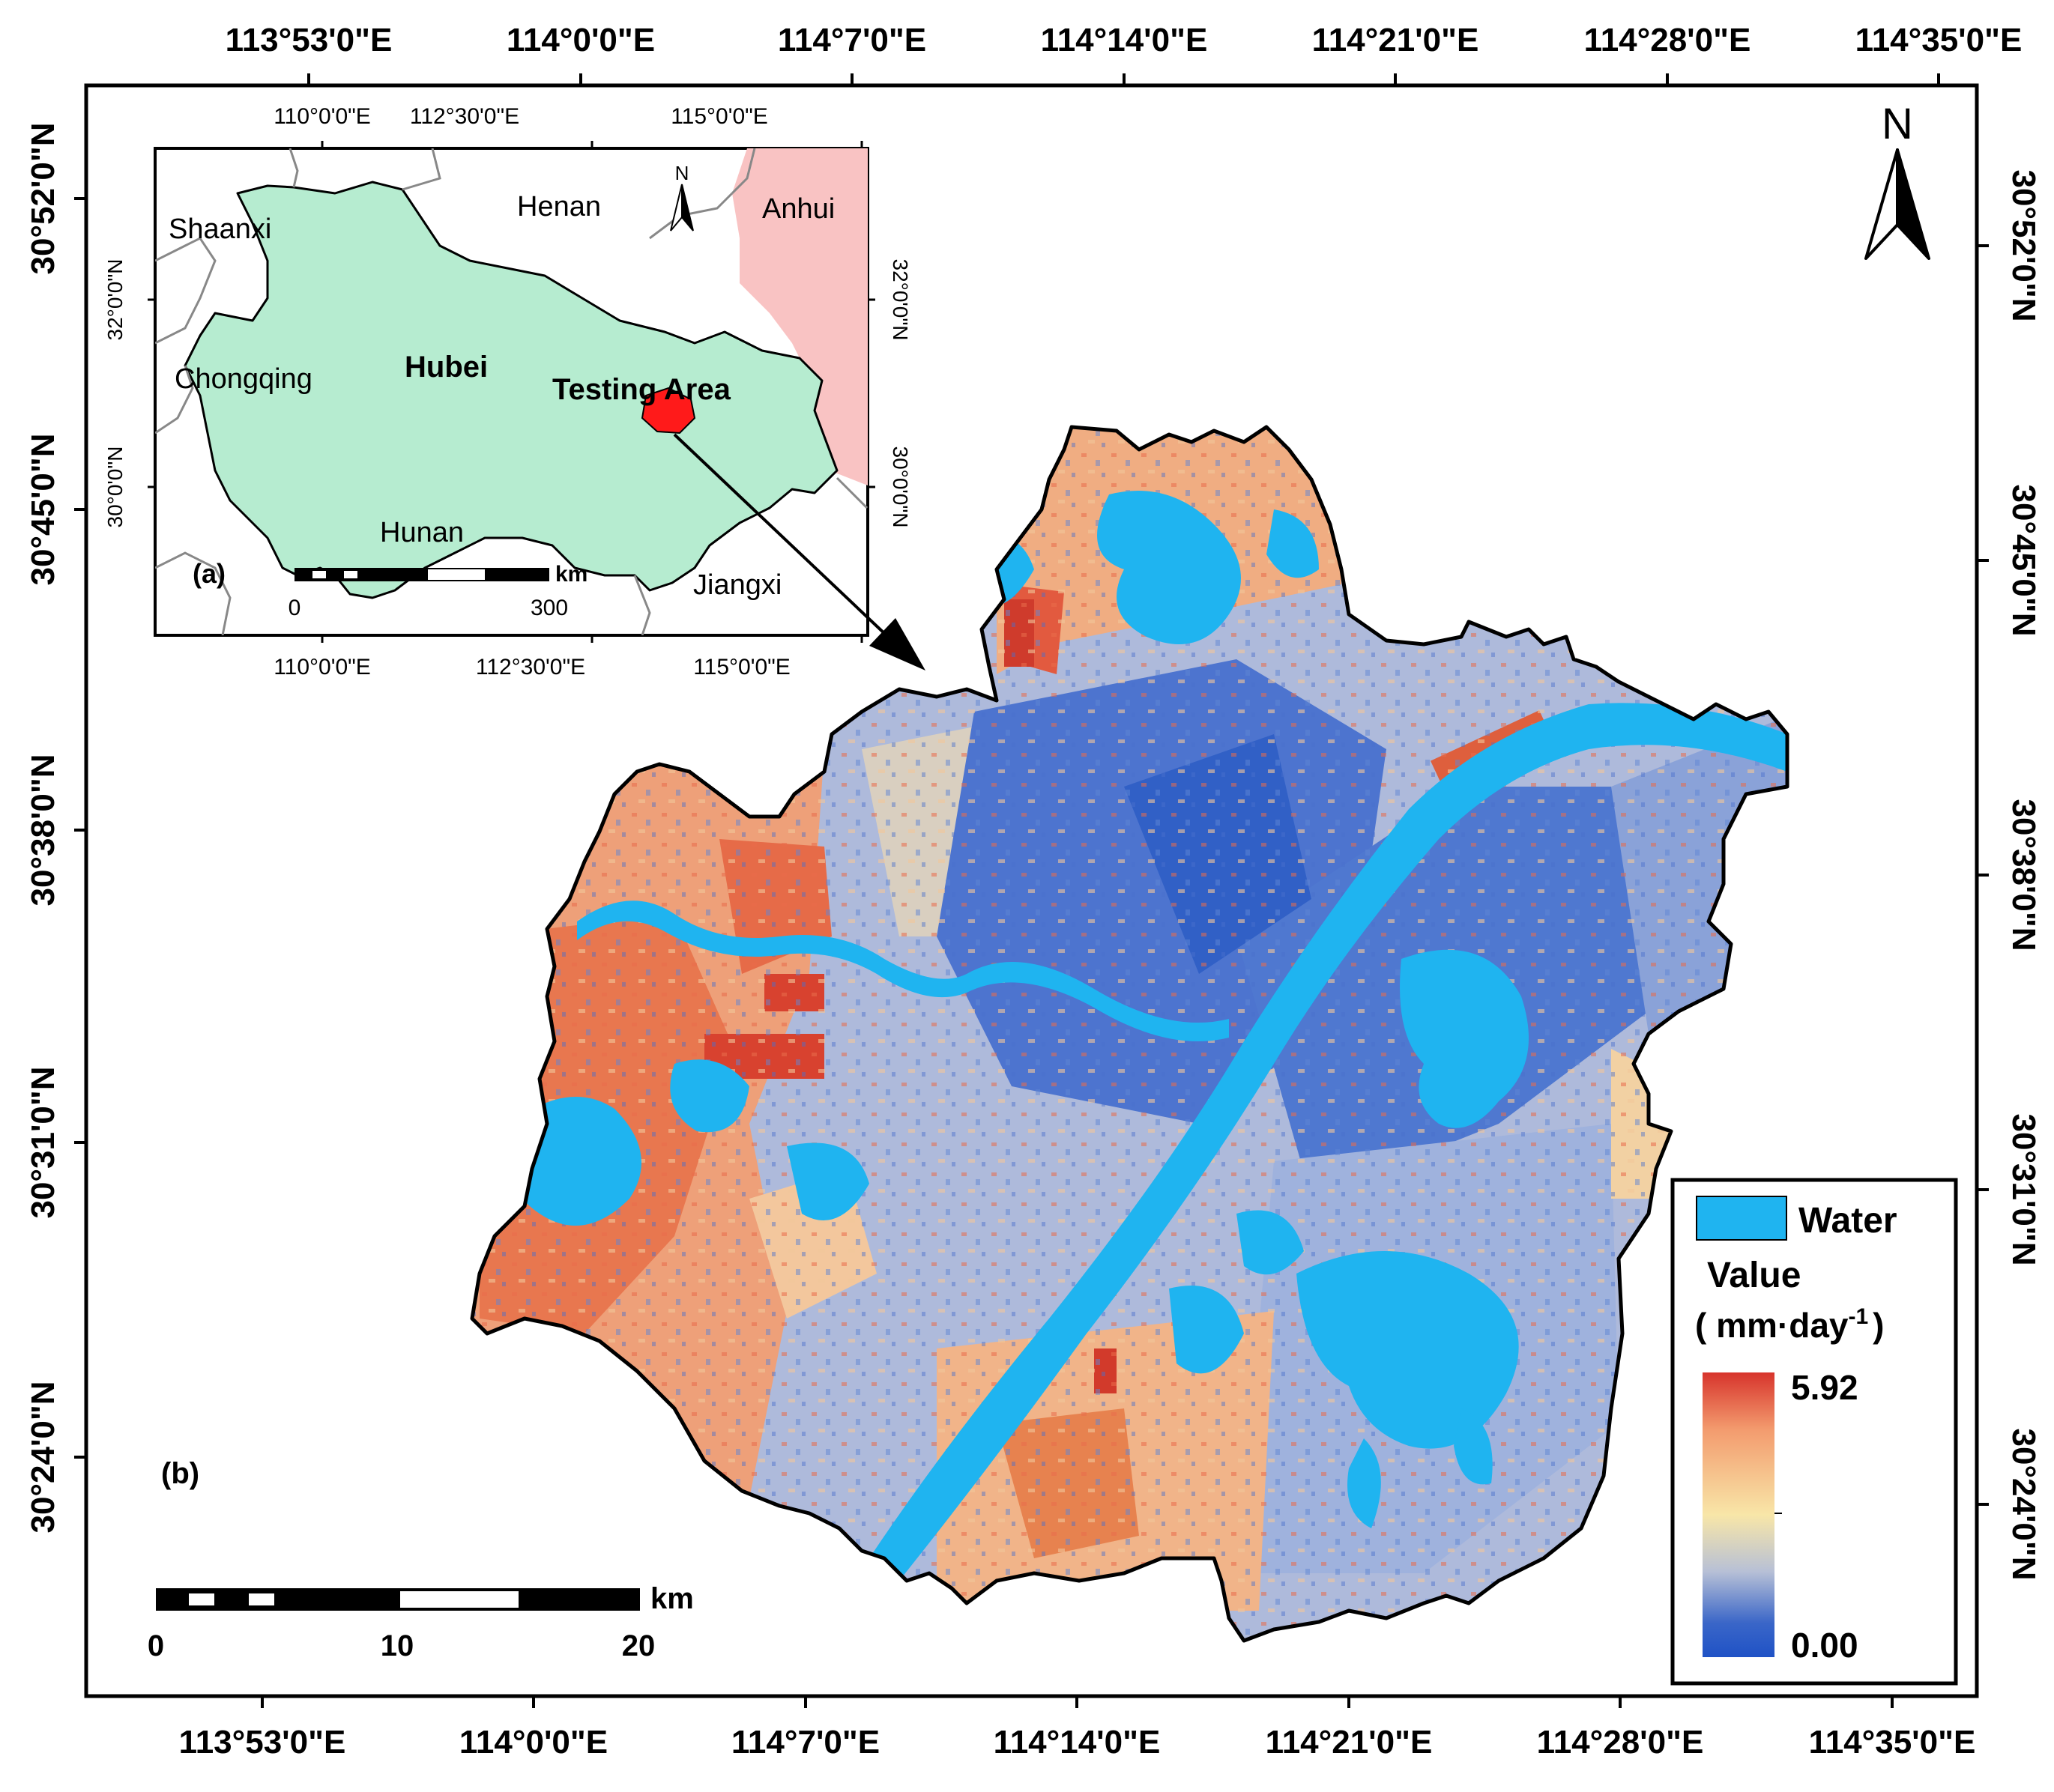 This screenshot has width=2054, height=1792. Describe the element at coordinates (668, 411) in the screenshot. I see `testing-area-marker` at that location.